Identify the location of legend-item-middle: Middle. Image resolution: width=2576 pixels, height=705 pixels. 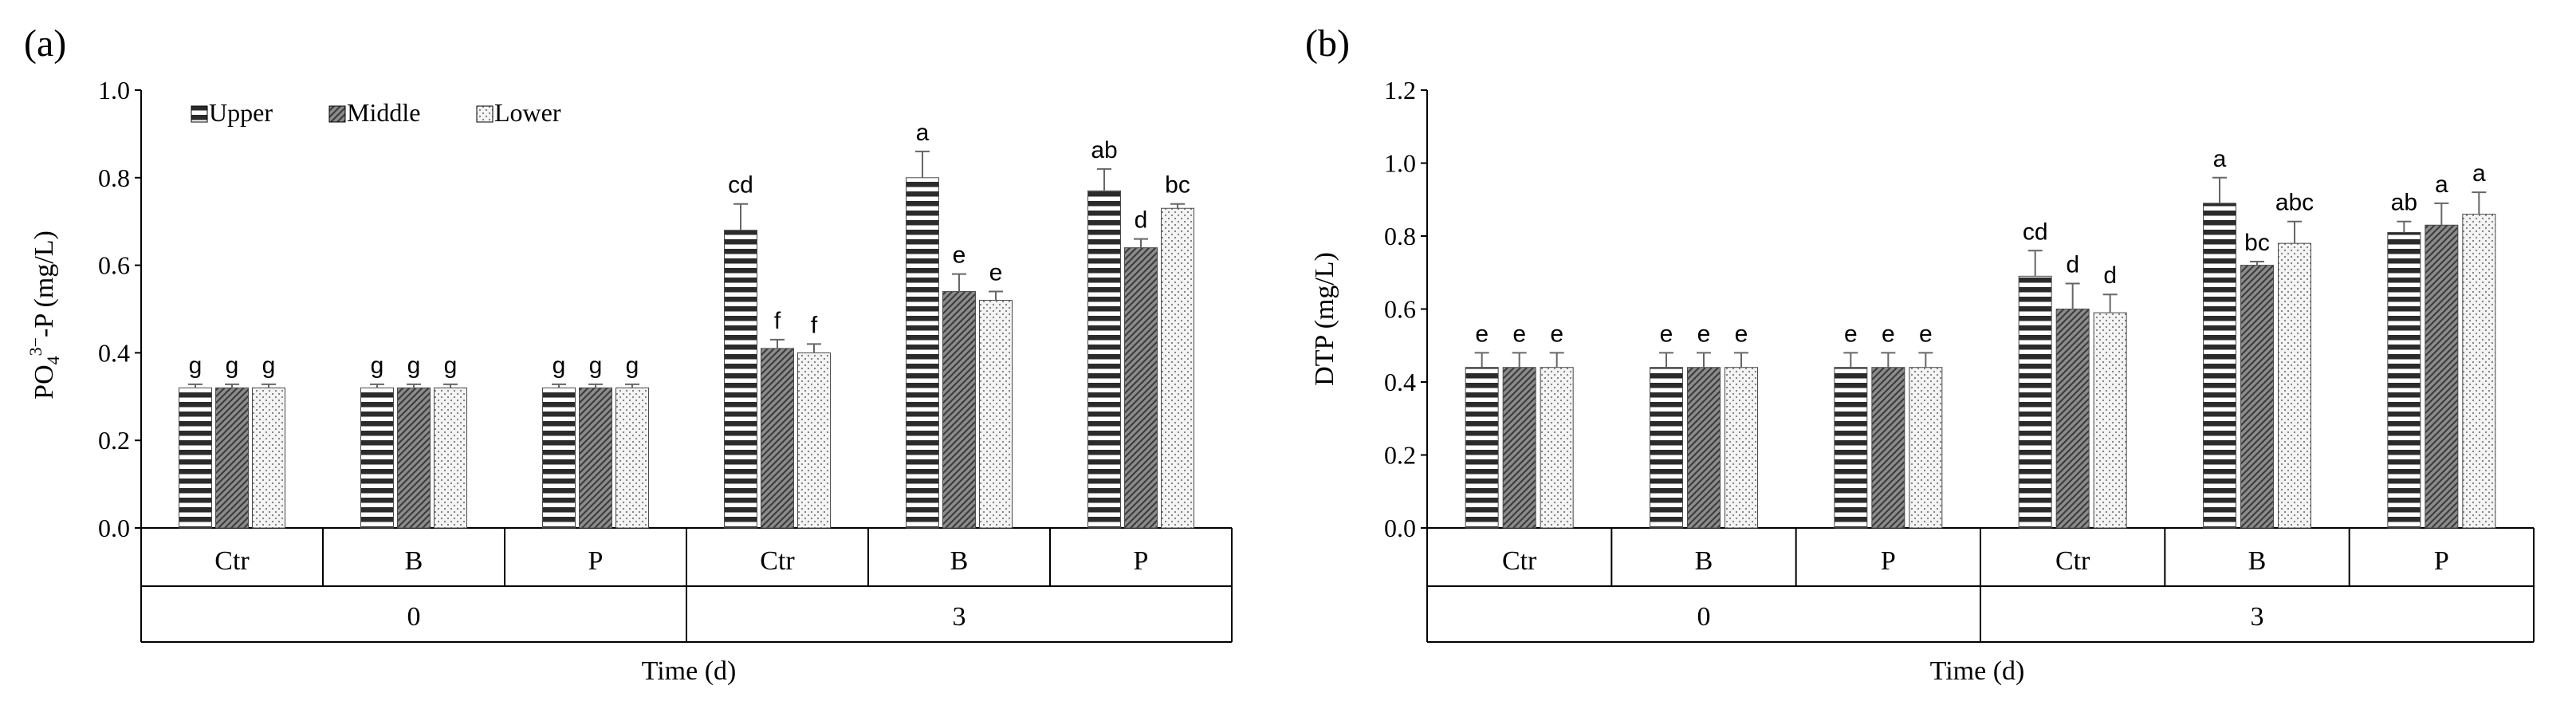
(374, 113).